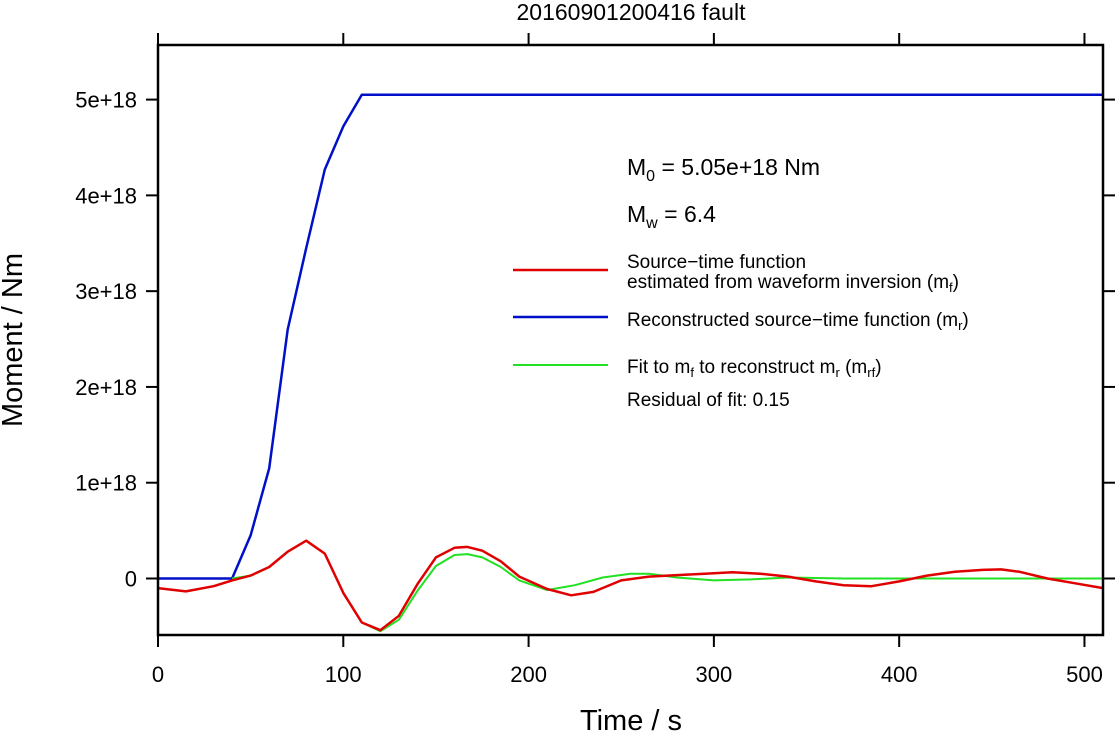  Describe the element at coordinates (106, 291) in the screenshot. I see `y-tick-label: 3e+18` at that location.